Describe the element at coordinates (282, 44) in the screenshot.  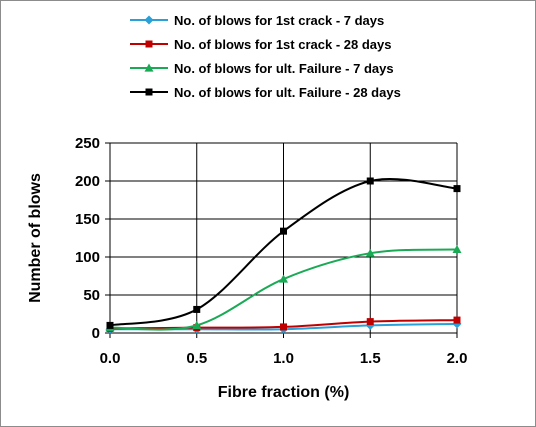
I see `legend-label: No. of blows for 1st crack - 28 days` at that location.